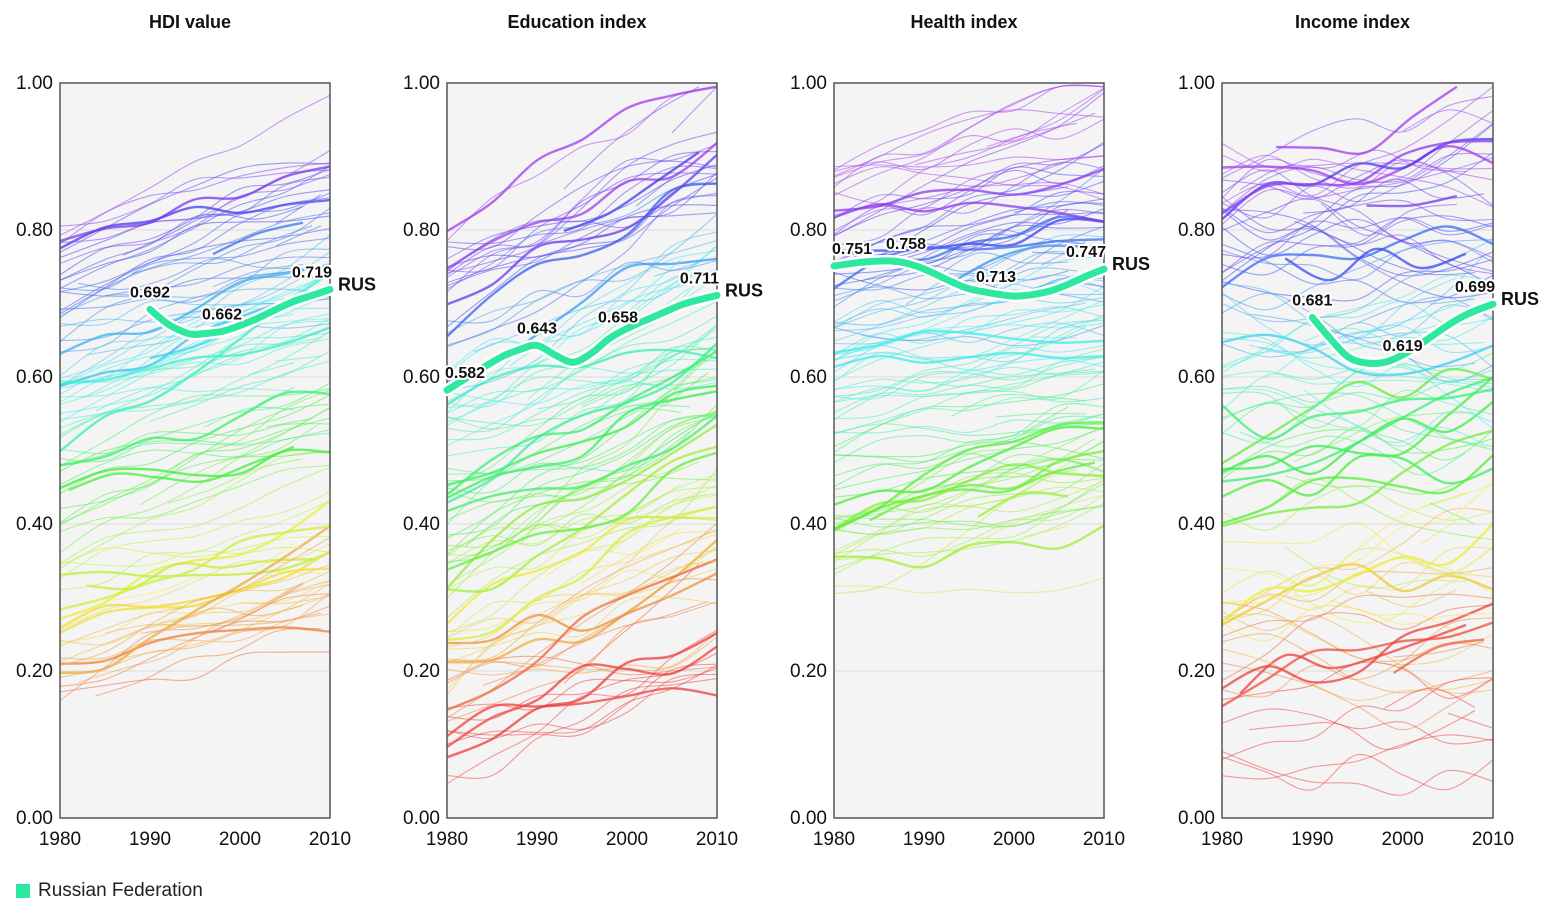  Describe the element at coordinates (34, 818) in the screenshot. I see `y-tick-label: 0.00` at that location.